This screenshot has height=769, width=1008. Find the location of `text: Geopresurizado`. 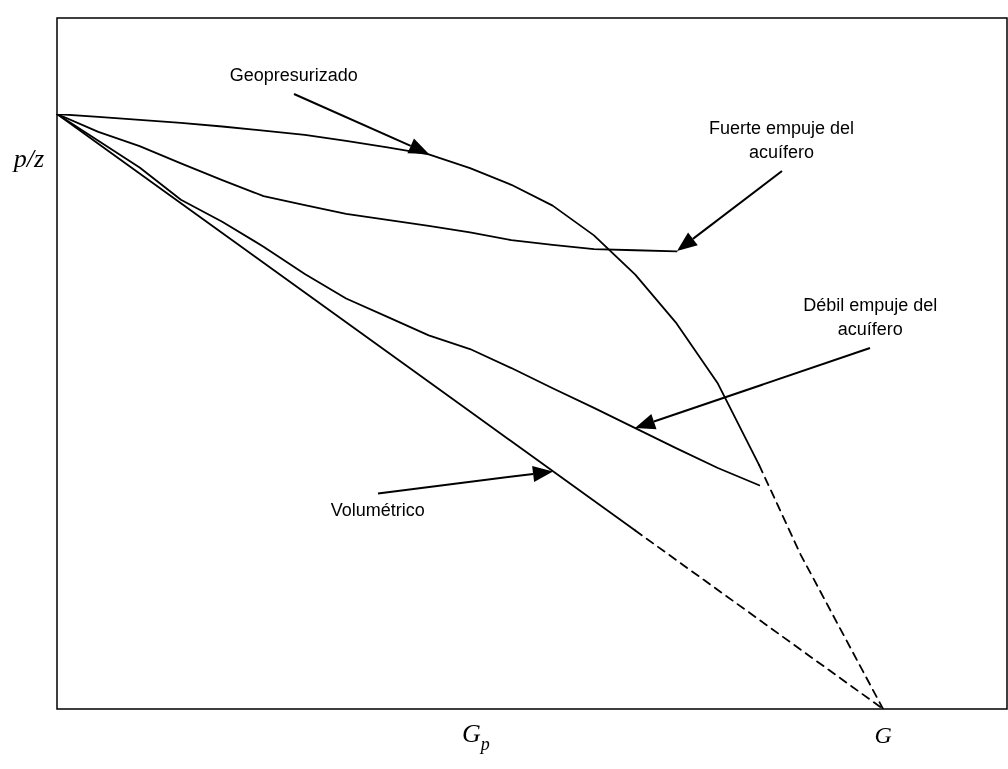

text: Geopresurizado is located at coordinates (293, 75).